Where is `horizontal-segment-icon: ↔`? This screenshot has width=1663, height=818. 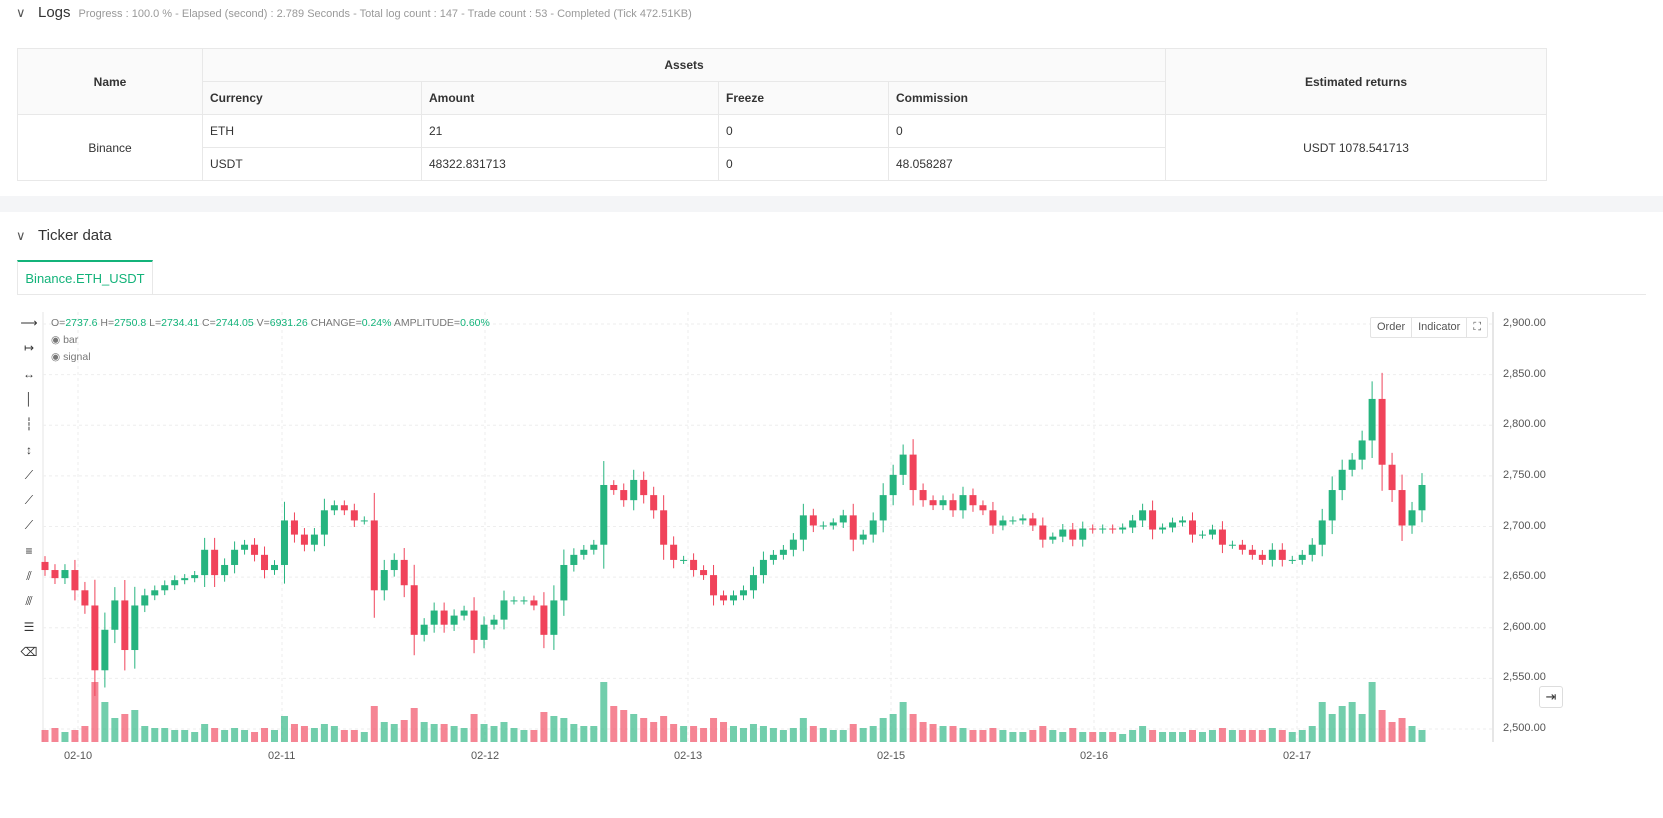
horizontal-segment-icon: ↔ is located at coordinates (29, 373).